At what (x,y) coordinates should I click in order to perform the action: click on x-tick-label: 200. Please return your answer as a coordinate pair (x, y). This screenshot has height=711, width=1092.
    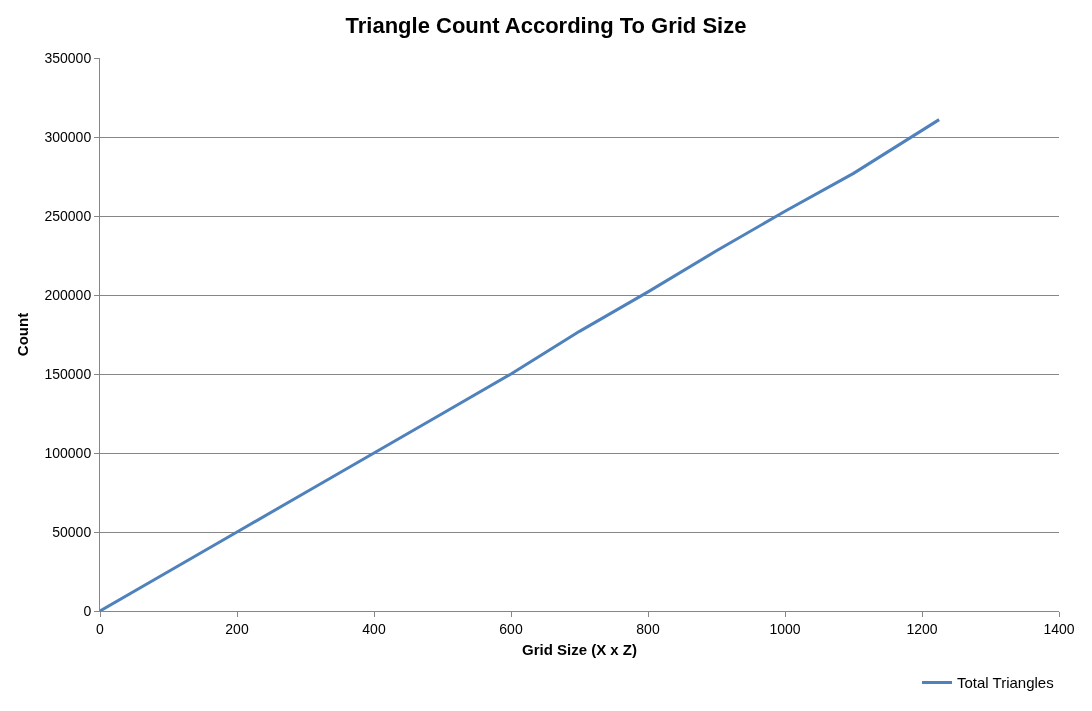
    Looking at the image, I should click on (237, 628).